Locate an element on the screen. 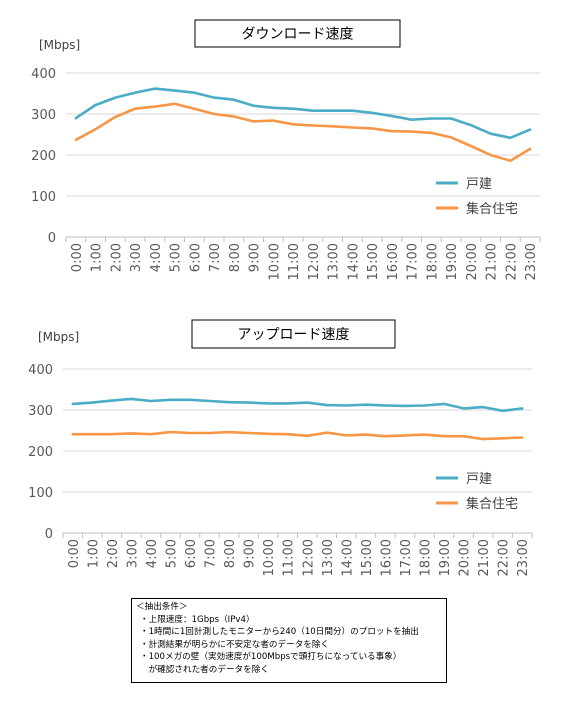 The height and width of the screenshot is (720, 564). chart-title: ダウンロード速度 is located at coordinates (298, 35).